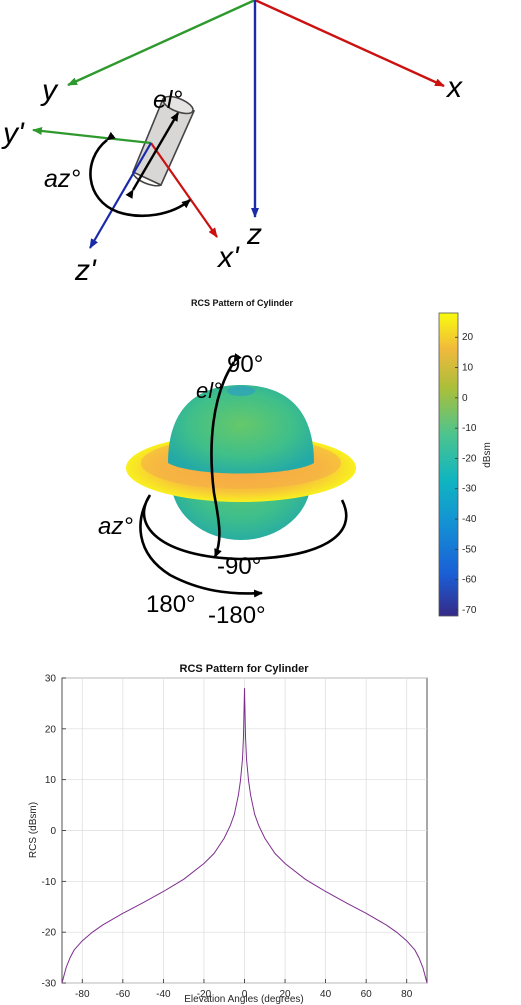 The height and width of the screenshot is (1005, 521). What do you see at coordinates (171, 604) in the screenshot?
I see `az-left-label: 180°` at bounding box center [171, 604].